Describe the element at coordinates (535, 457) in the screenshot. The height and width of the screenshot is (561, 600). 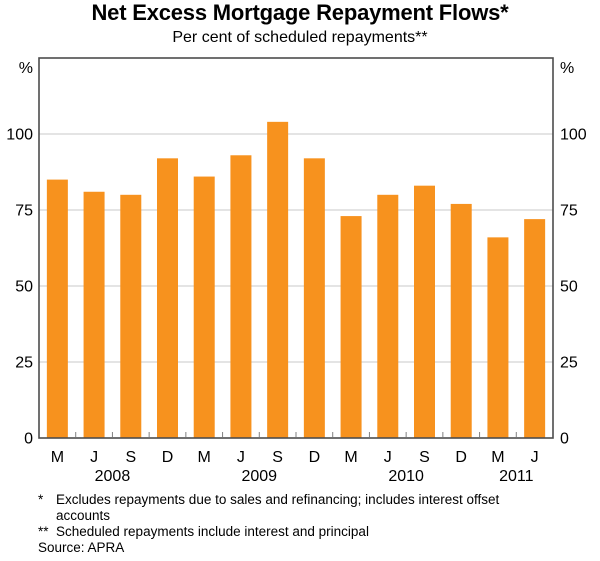
I see `x-axis-label-13: J` at that location.